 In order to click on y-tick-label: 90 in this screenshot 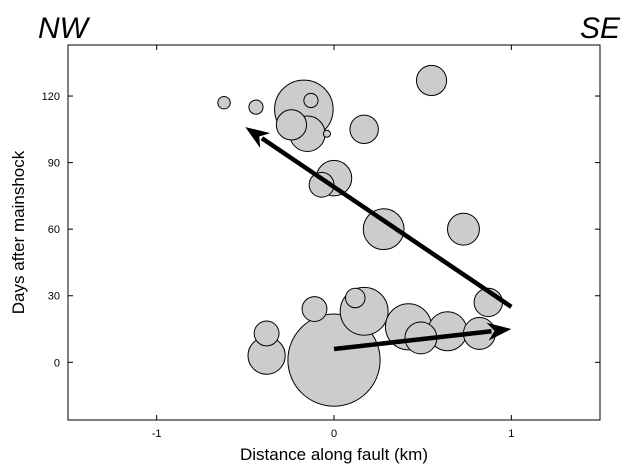, I will do `click(54, 164)`.